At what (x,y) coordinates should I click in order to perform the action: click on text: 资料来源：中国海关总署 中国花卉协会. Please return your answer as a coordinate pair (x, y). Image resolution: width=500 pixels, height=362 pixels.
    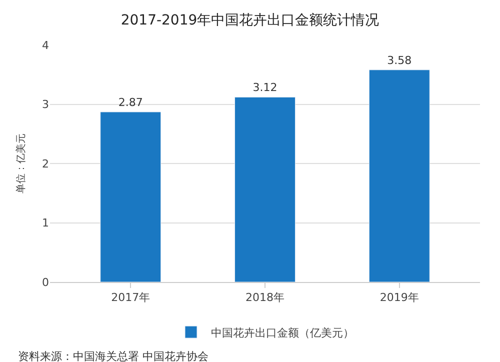
    Looking at the image, I should click on (113, 356).